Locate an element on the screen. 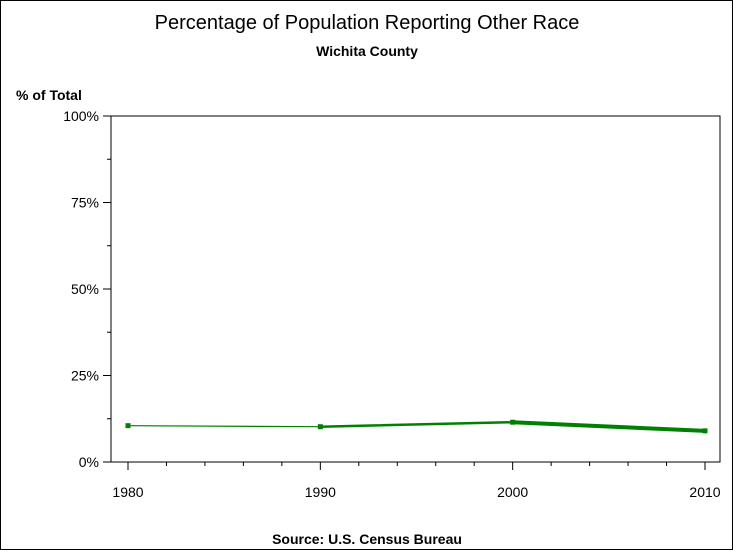  x-tick-label: 2010 is located at coordinates (704, 492).